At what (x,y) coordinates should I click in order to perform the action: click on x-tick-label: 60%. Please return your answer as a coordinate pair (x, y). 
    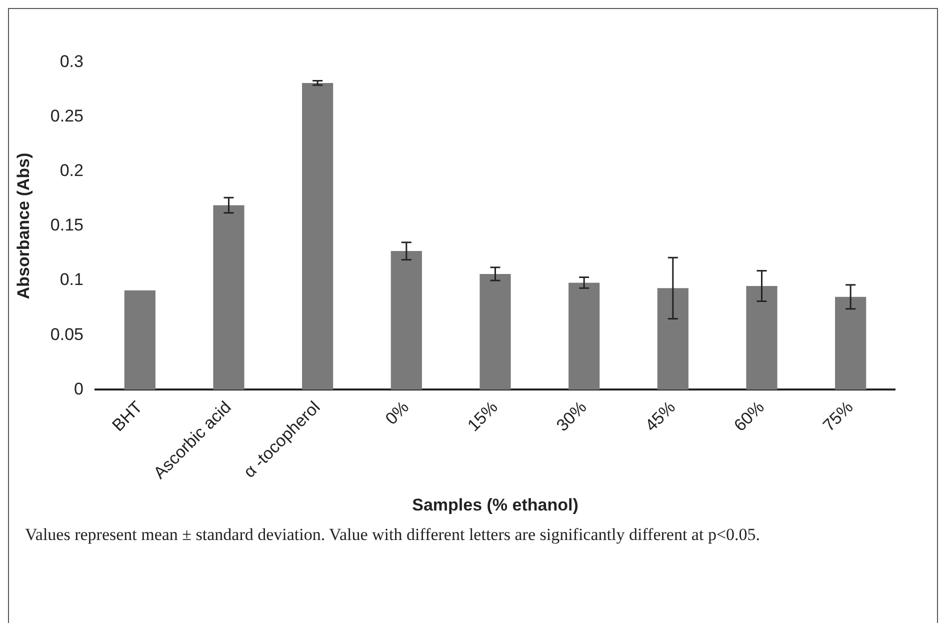
    Looking at the image, I should click on (749, 417).